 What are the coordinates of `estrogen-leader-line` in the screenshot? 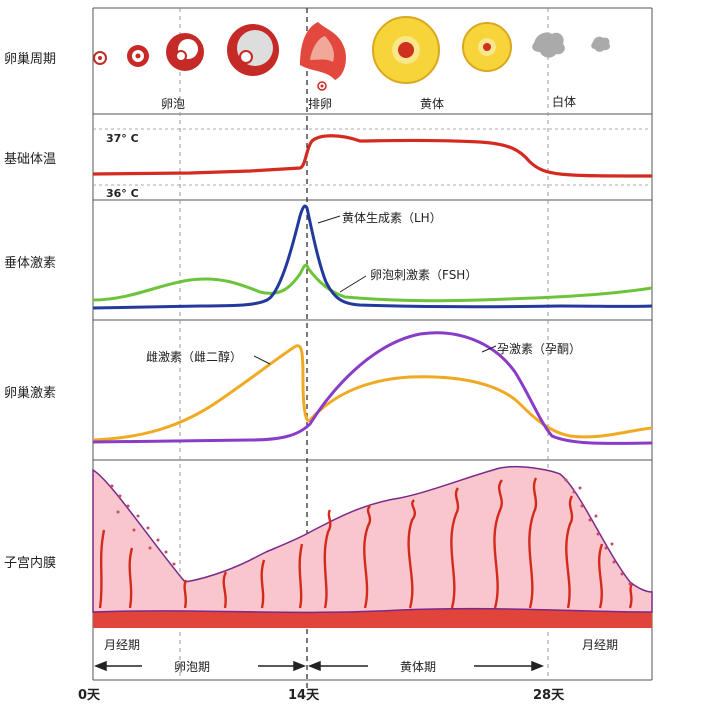 It's located at (262, 360).